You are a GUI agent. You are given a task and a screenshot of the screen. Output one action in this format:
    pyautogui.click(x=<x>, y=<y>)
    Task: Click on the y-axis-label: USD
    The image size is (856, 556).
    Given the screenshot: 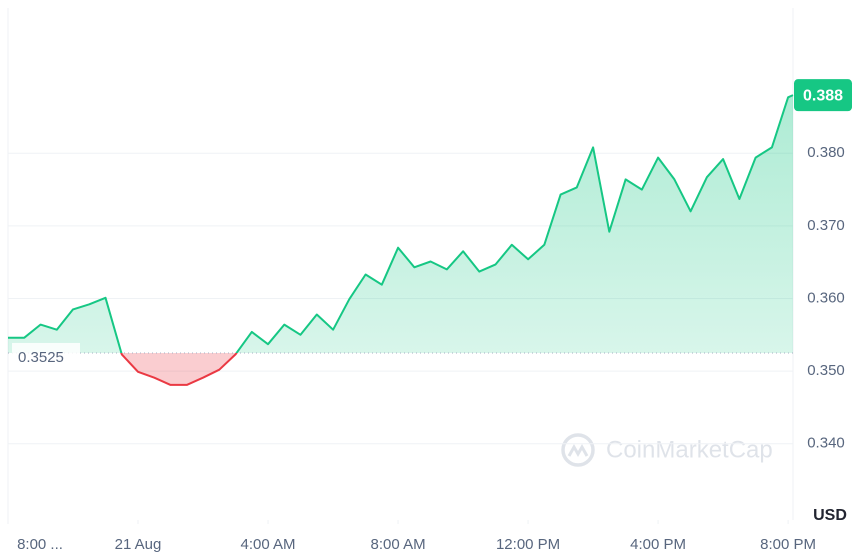 What is the action you would take?
    pyautogui.click(x=830, y=515)
    